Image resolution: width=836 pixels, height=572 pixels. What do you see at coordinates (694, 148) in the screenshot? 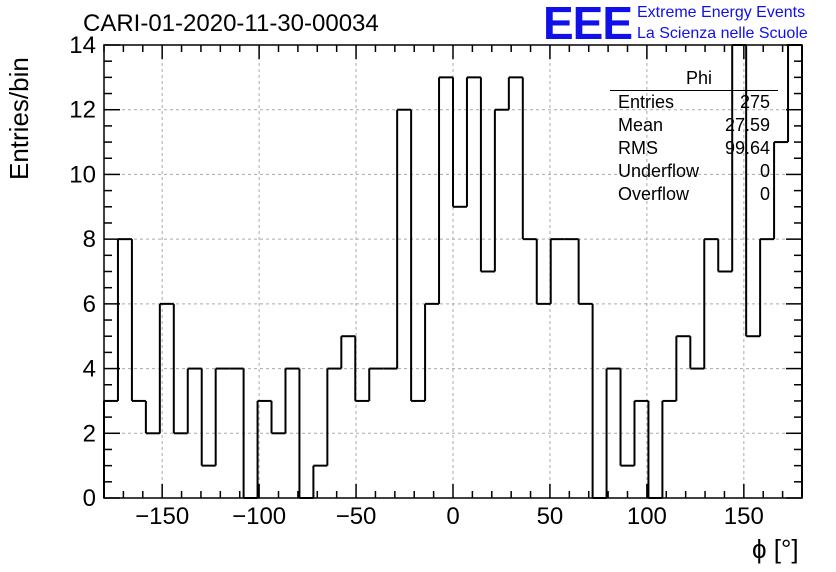
I see `stats-row-rms: RMS 99.64` at bounding box center [694, 148].